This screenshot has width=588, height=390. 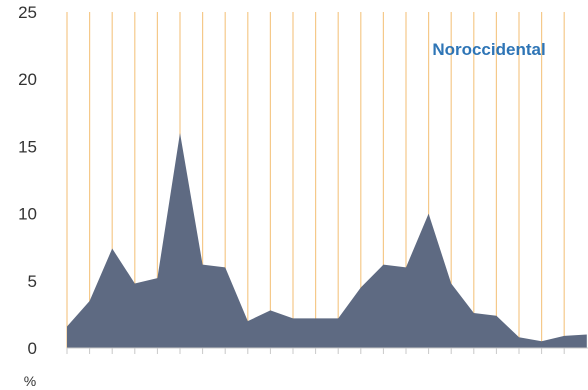 What do you see at coordinates (30, 381) in the screenshot?
I see `y-axis-unit-label: %` at bounding box center [30, 381].